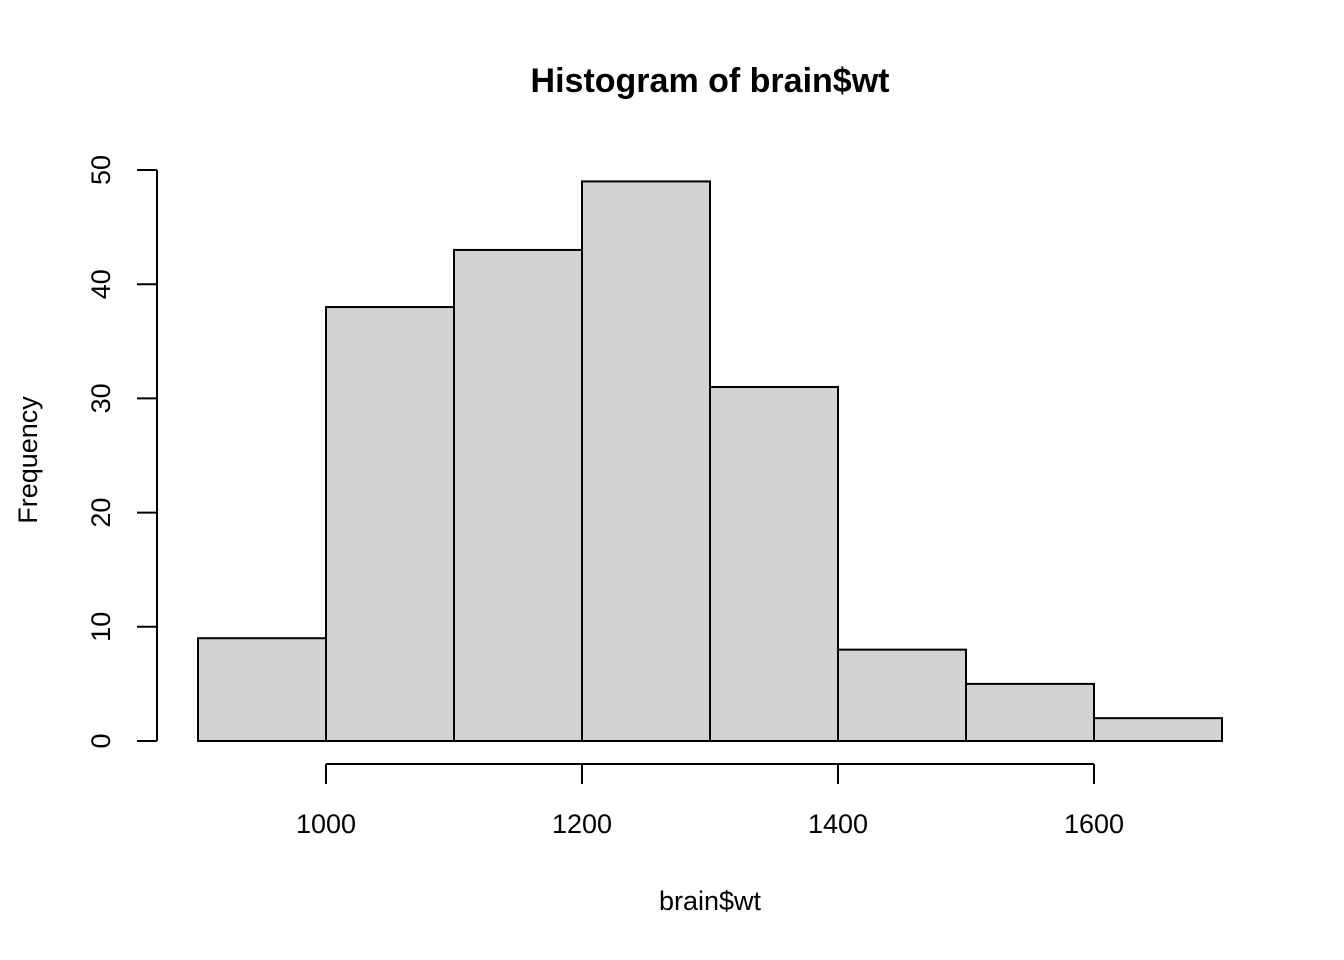 This screenshot has width=1344, height=960. I want to click on y-tick-label-3: 30, so click(101, 398).